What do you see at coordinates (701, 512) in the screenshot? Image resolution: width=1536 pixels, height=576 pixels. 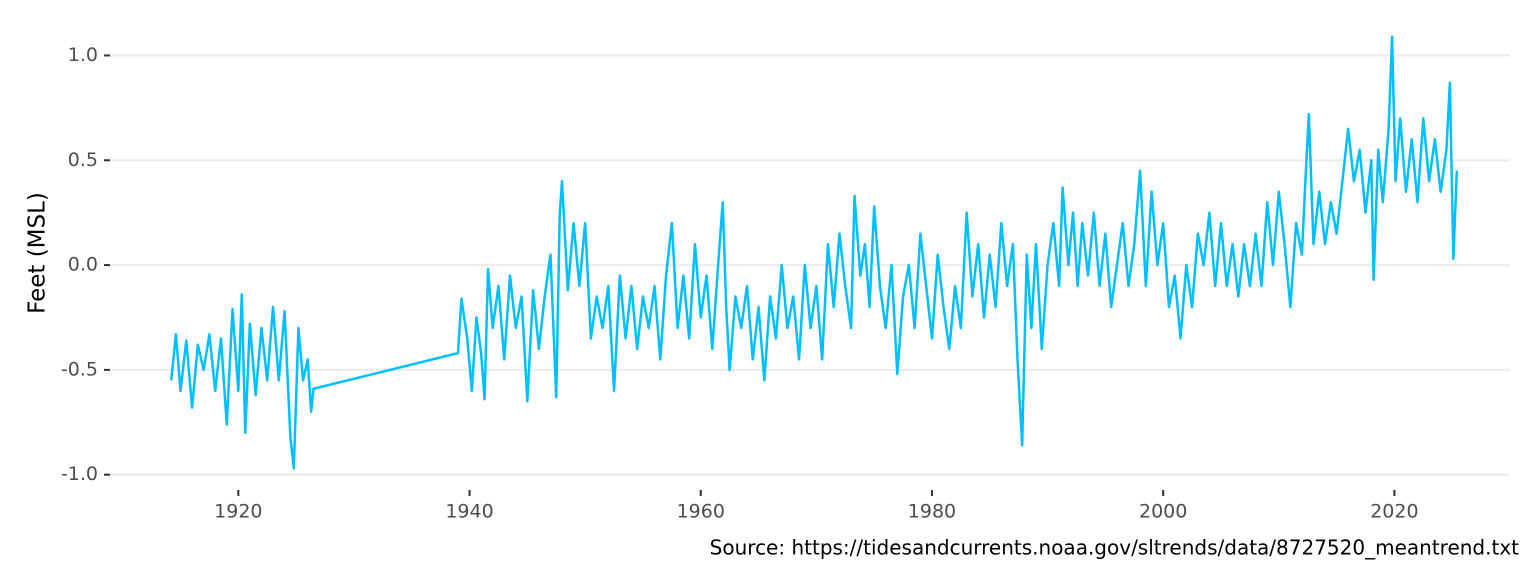 I see `x-tick-label: 1960` at bounding box center [701, 512].